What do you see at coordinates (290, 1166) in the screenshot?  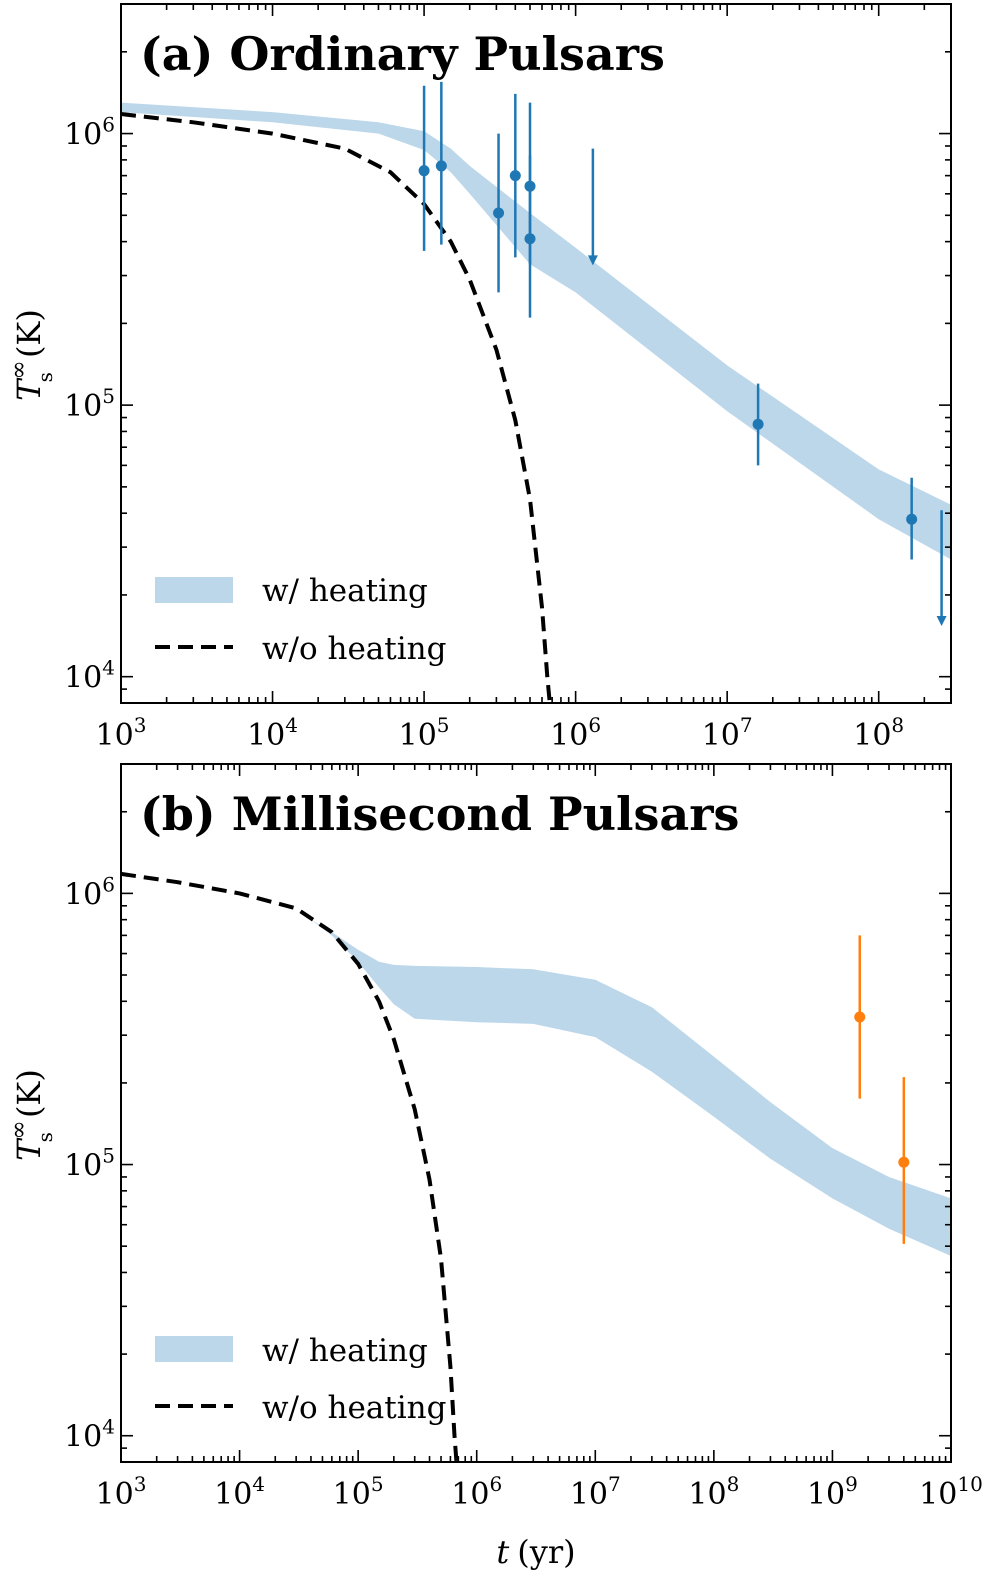 I see `no-heating-curve` at bounding box center [290, 1166].